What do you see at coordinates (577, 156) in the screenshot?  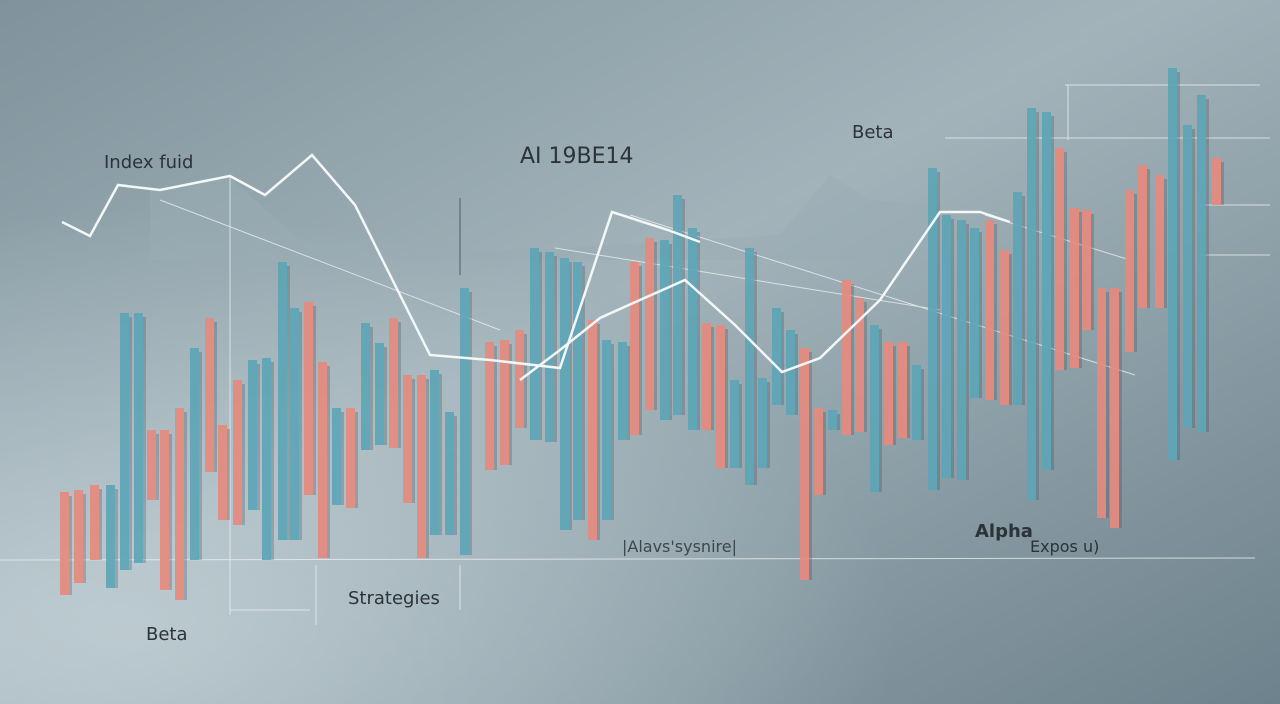 I see `label: AI 19BE14` at bounding box center [577, 156].